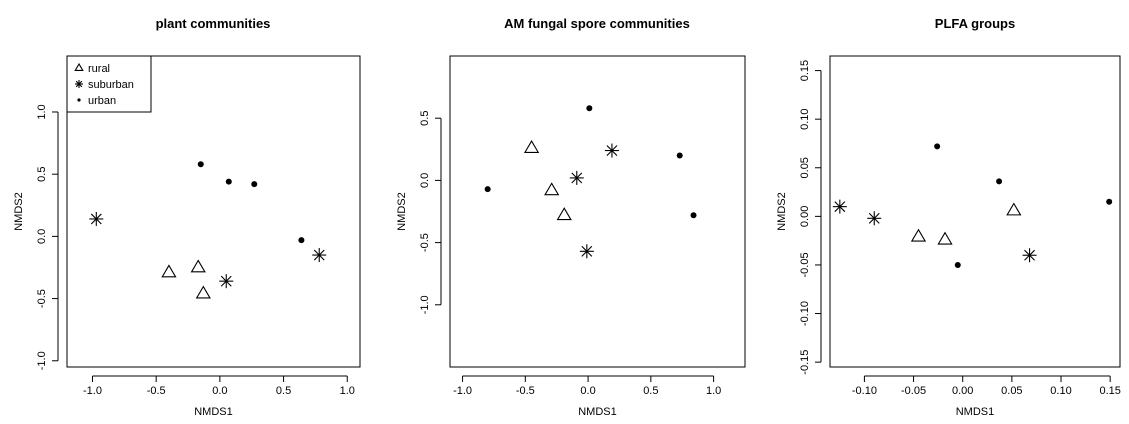  I want to click on legend-label: suburban, so click(111, 85).